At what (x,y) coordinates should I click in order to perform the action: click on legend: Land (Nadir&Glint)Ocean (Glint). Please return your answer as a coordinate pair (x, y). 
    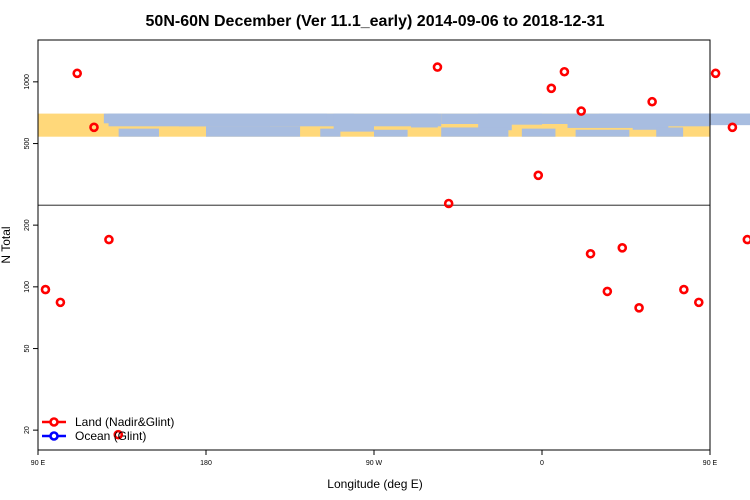
    Looking at the image, I should click on (108, 429).